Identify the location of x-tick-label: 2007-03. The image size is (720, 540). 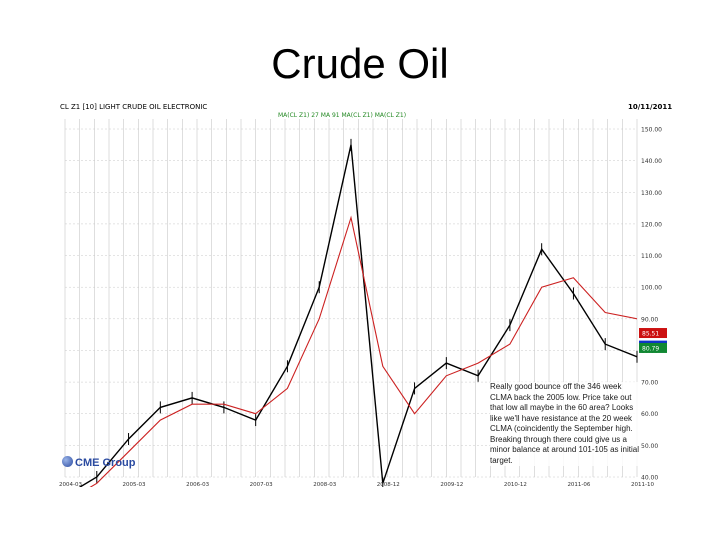
(261, 484).